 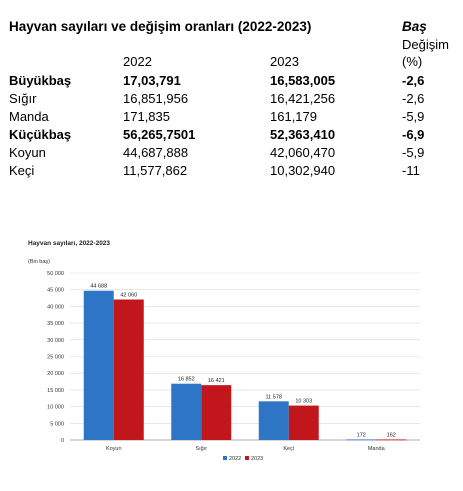 What do you see at coordinates (156, 152) in the screenshot?
I see `row-value-2022: 44,687,888` at bounding box center [156, 152].